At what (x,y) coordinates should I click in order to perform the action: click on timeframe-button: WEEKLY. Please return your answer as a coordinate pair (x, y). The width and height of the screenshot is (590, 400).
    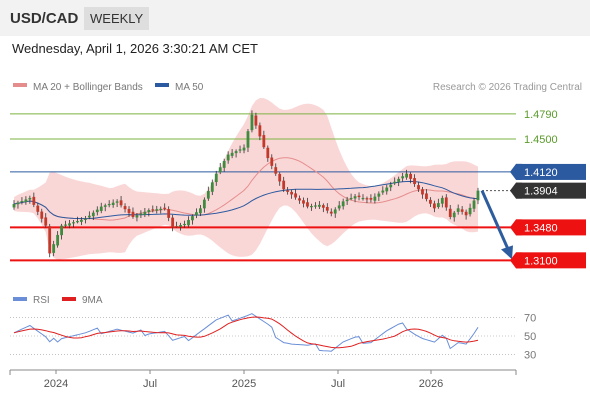
    Looking at the image, I should click on (117, 18).